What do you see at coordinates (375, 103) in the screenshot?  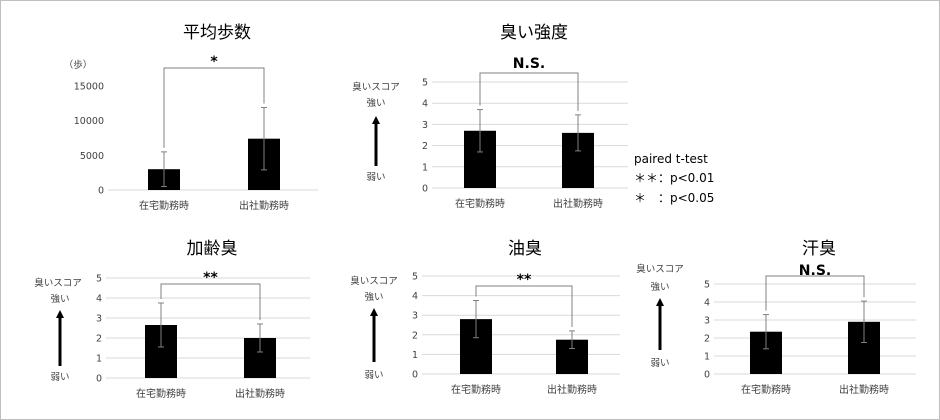 I see `score-axis1-strong-label: 強い` at bounding box center [375, 103].